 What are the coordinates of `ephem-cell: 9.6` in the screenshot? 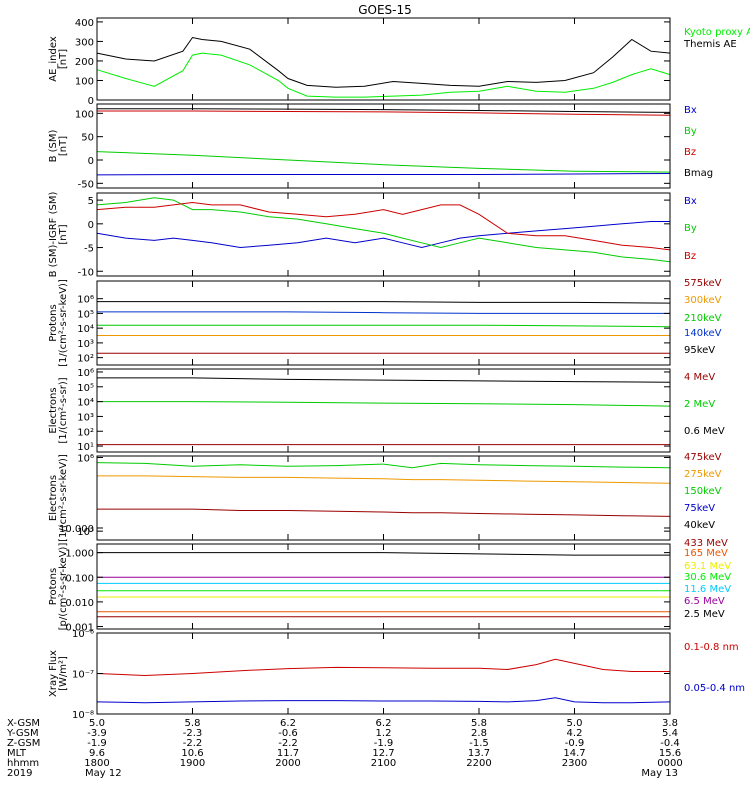 It's located at (97, 753).